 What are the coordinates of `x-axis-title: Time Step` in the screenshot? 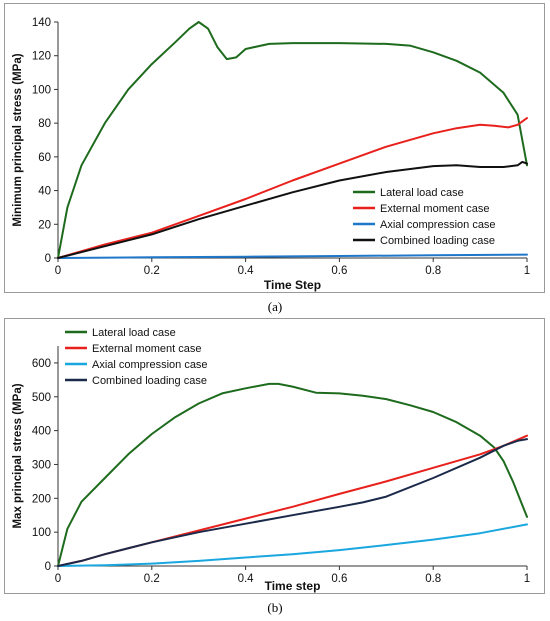 It's located at (292, 285).